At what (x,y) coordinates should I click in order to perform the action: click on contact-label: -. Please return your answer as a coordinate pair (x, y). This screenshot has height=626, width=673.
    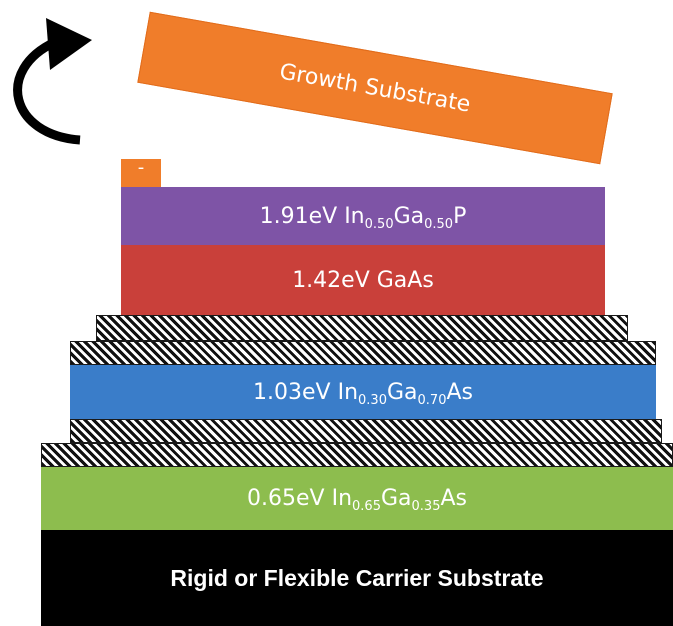
    Looking at the image, I should click on (141, 167).